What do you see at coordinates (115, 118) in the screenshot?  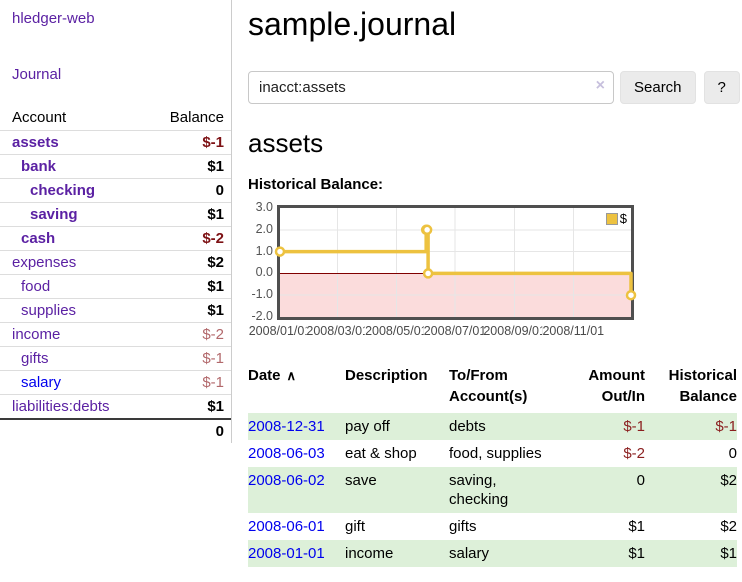 I see `accounts-table-header: Account Balance` at bounding box center [115, 118].